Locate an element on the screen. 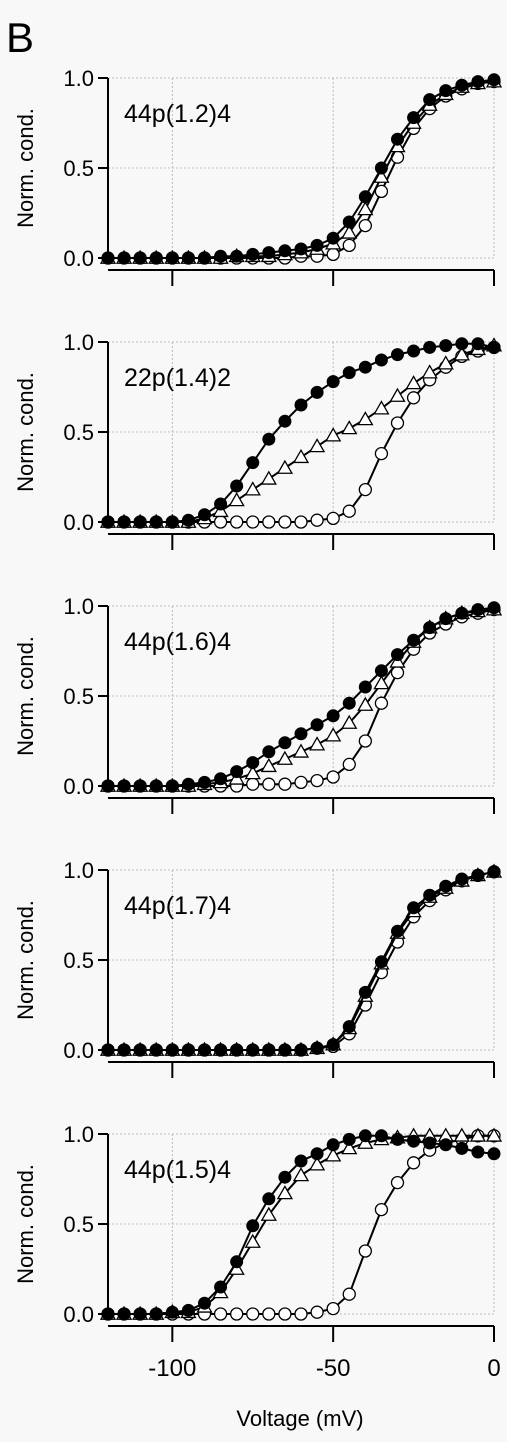 This screenshot has width=507, height=1442. chart-panel-4: 0.0 0.5 1.0 Norm. cond. 44p(1.7)4 is located at coordinates (258, 968).